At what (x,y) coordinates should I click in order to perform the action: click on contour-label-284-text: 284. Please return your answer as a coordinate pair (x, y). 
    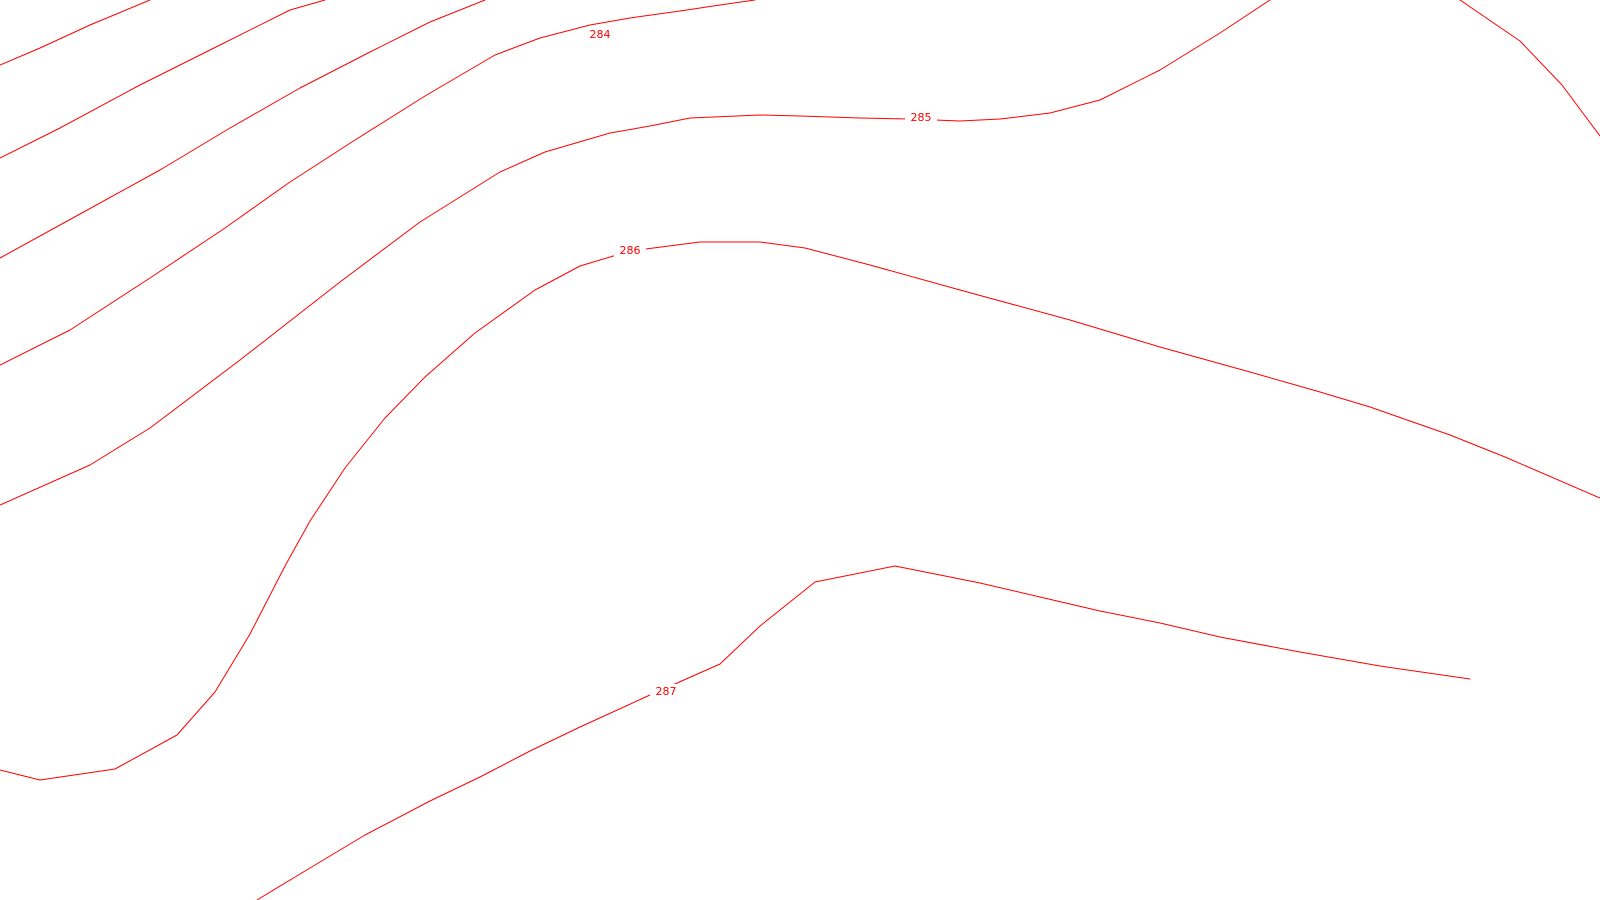
    Looking at the image, I should click on (600, 34).